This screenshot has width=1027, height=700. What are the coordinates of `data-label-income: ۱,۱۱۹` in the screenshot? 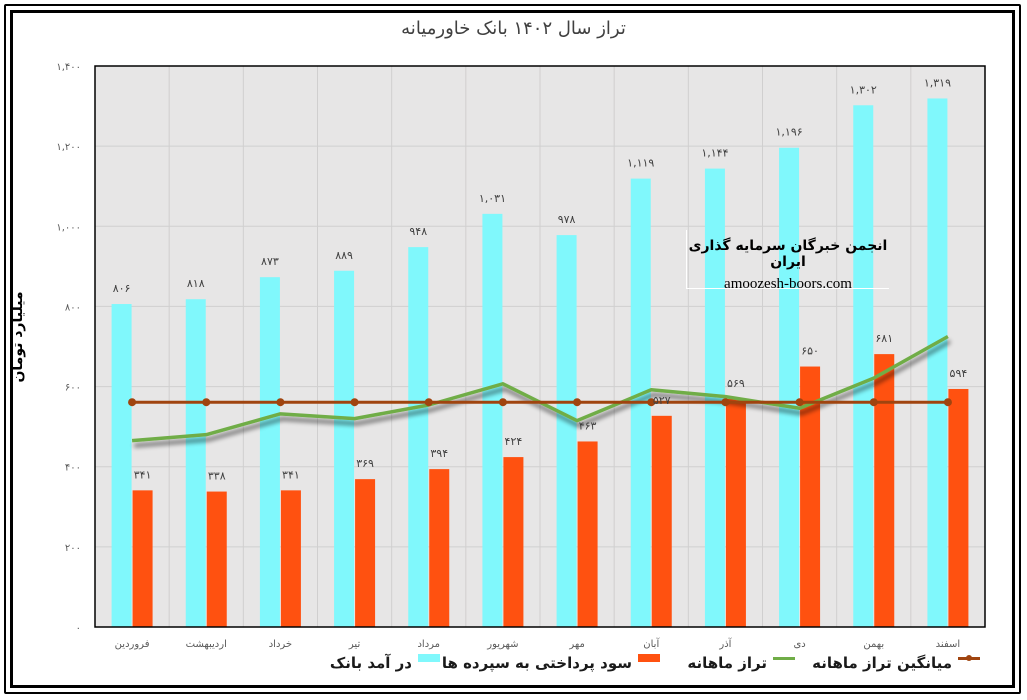 It's located at (640, 163).